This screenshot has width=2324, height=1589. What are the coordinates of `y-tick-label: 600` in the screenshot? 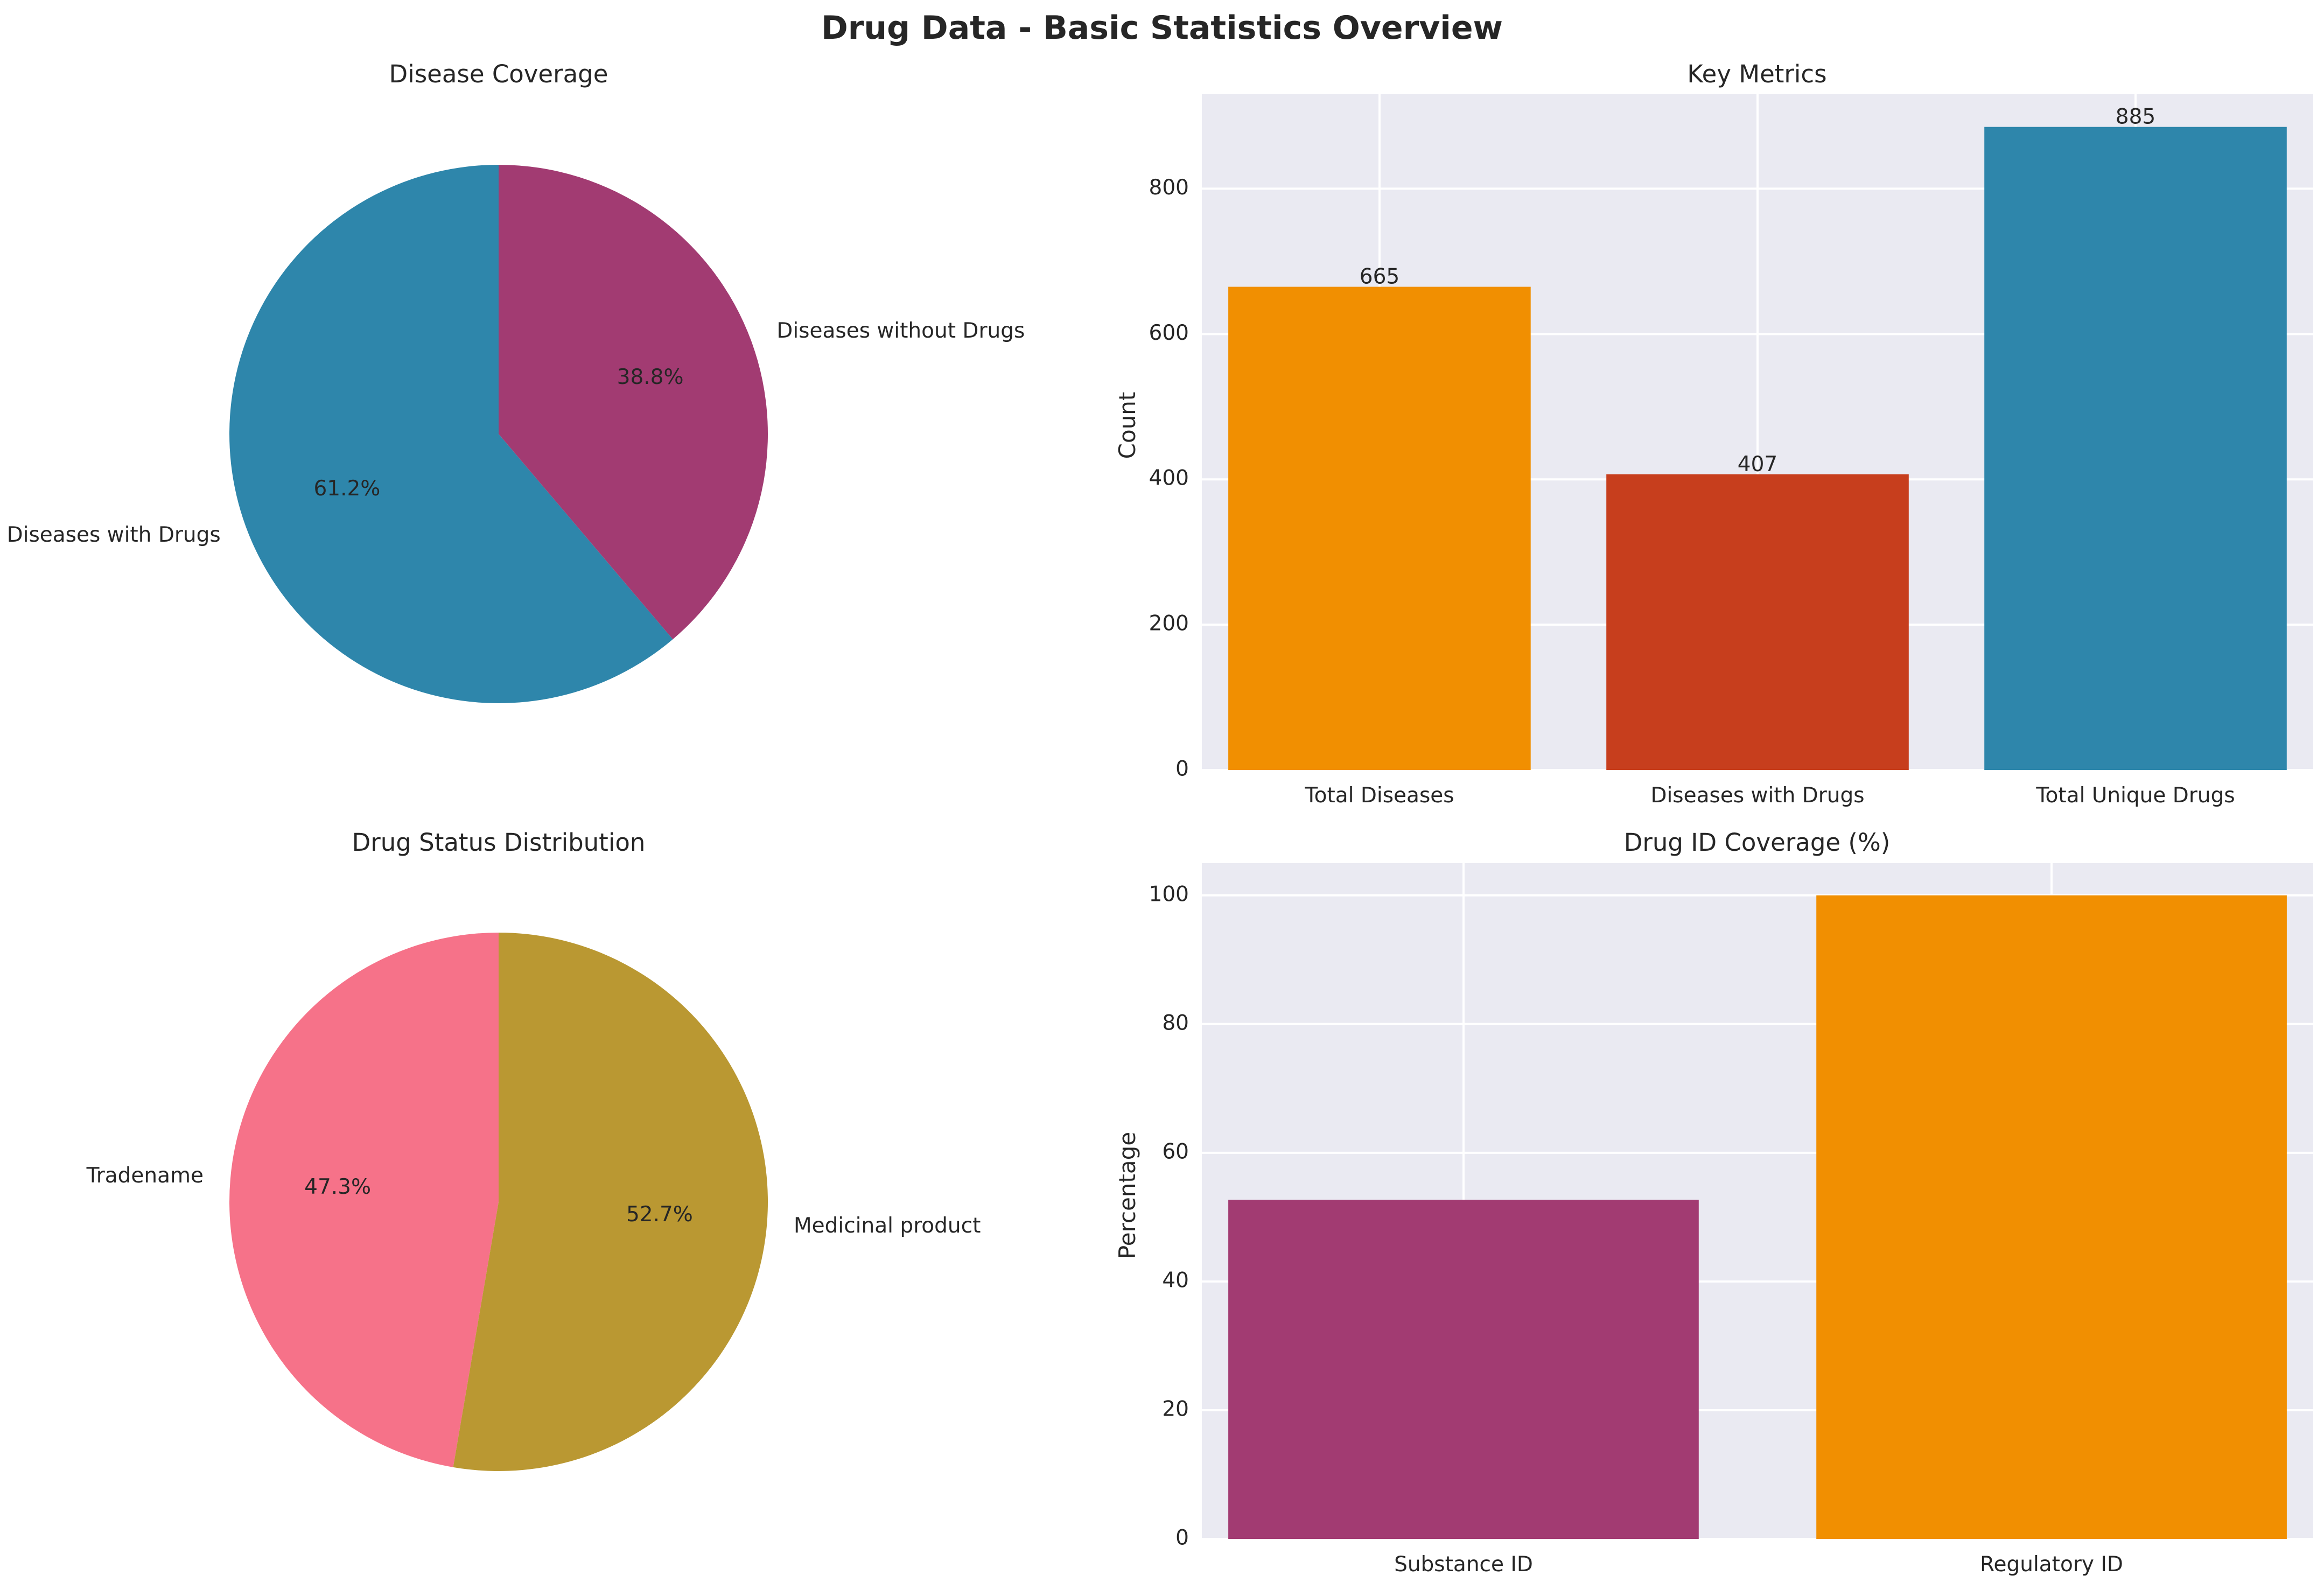 It's located at (1169, 333).